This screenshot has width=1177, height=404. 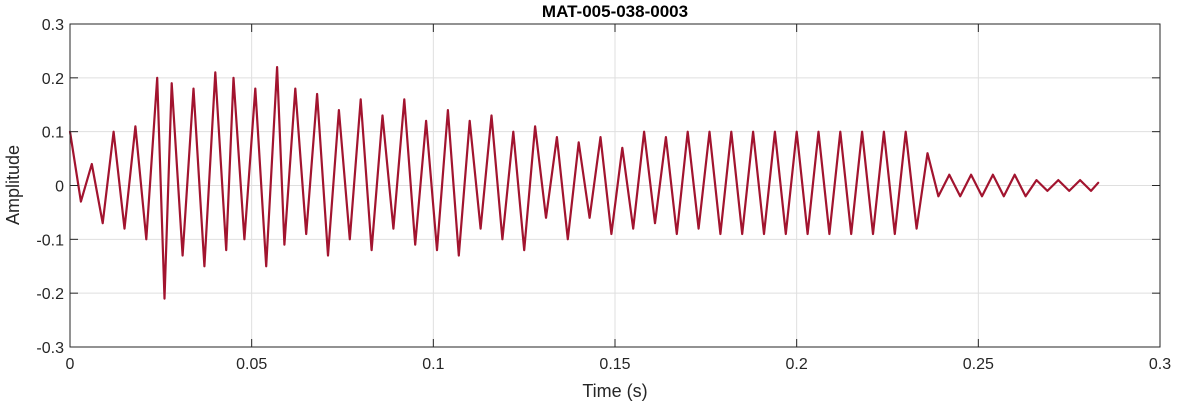 I want to click on y-tick-label: 0.1, so click(x=53, y=133).